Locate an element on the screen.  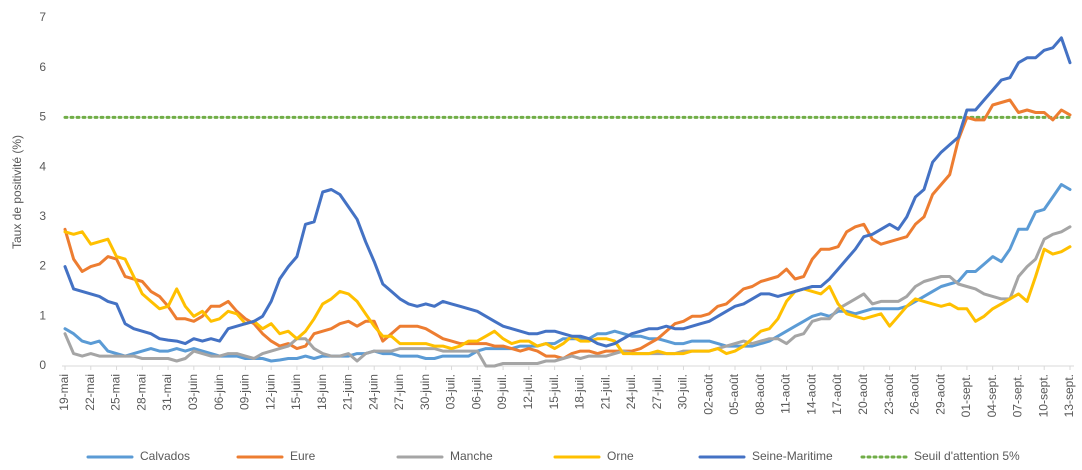
x-tick-label: 20-août is located at coordinates (863, 393).